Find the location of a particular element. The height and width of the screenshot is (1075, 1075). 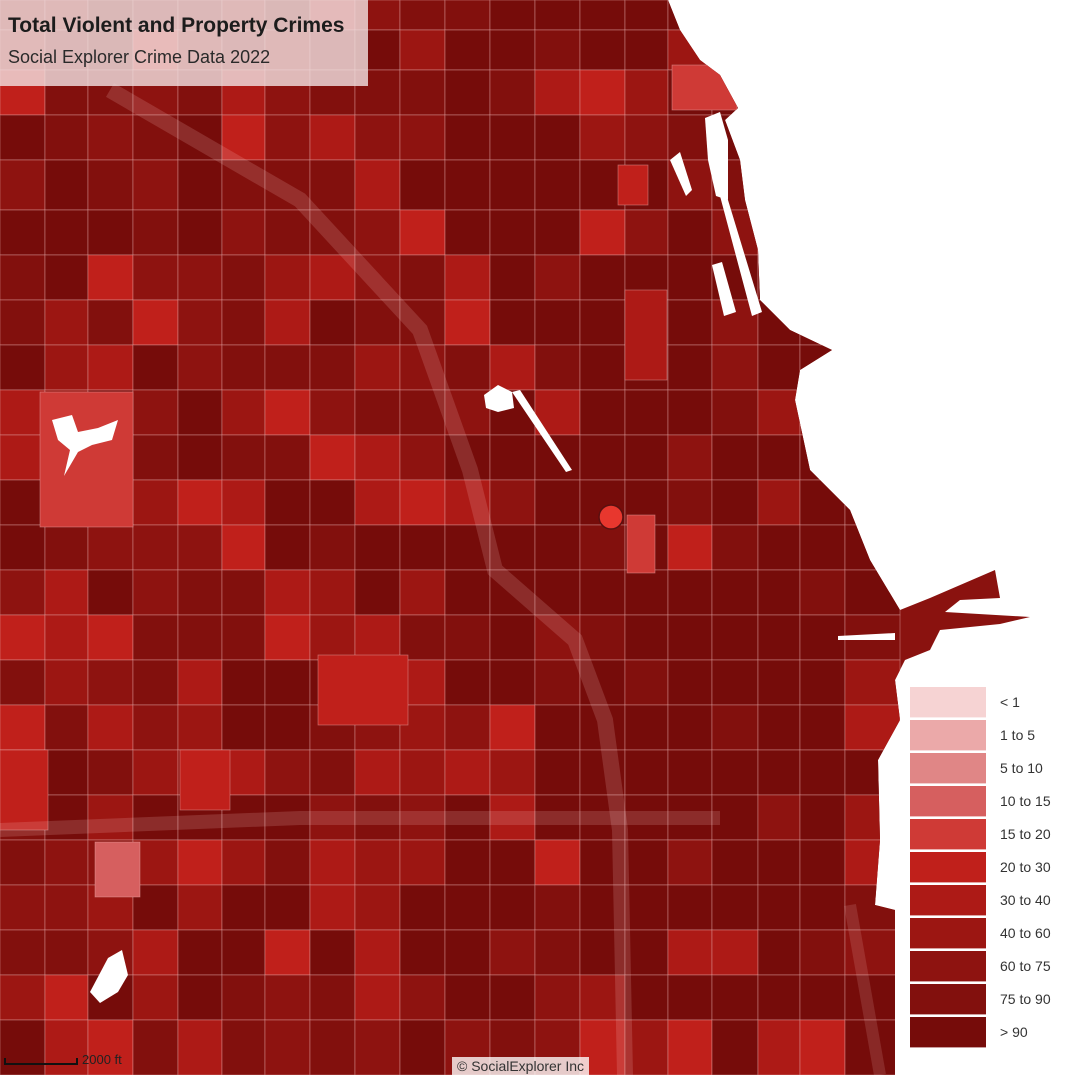

legend-label: 40 to 60 is located at coordinates (1025, 933).